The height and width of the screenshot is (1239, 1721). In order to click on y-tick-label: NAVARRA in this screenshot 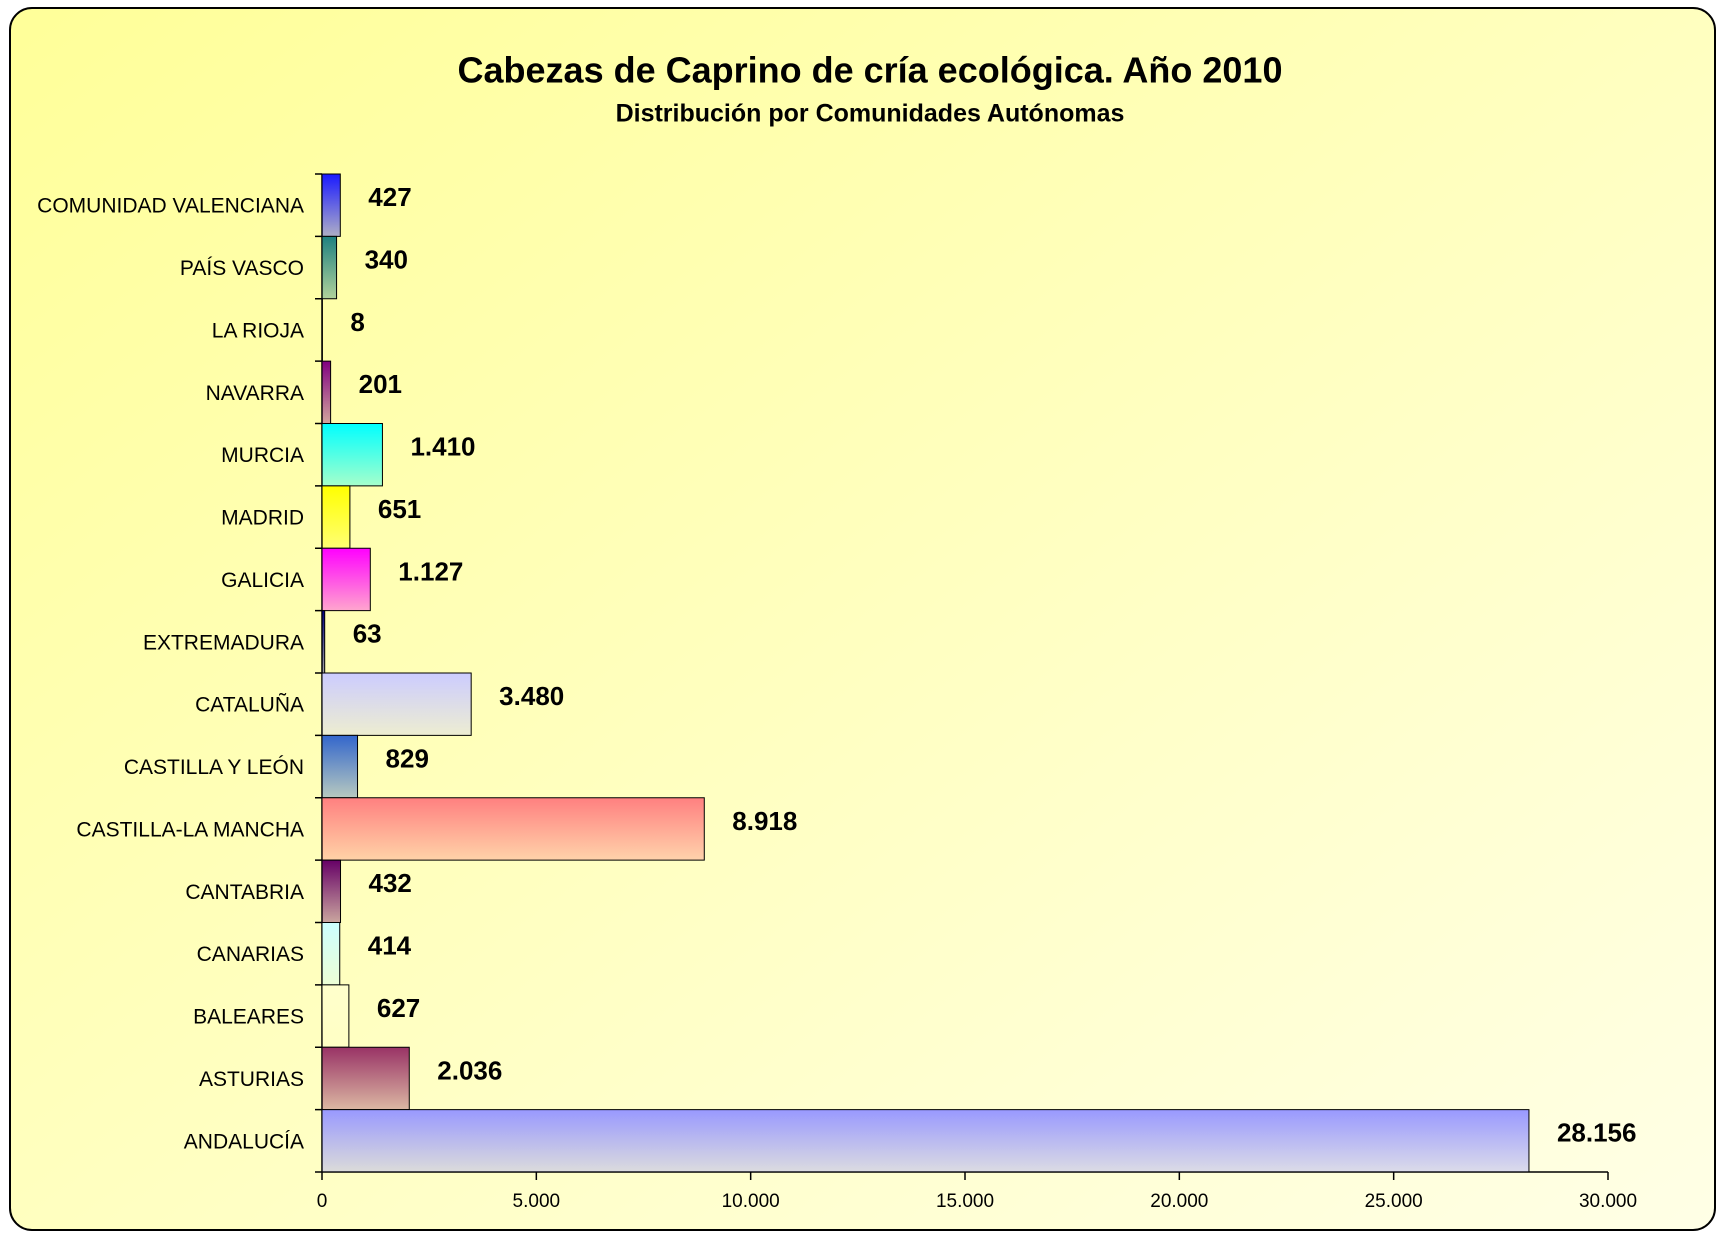, I will do `click(255, 393)`.